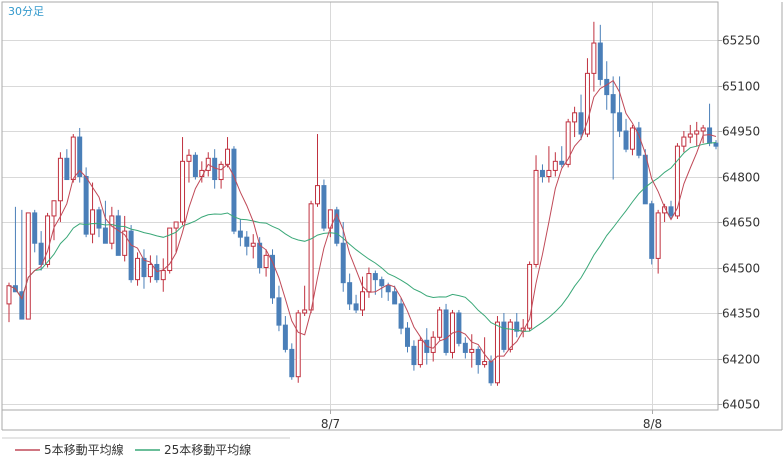 This screenshot has width=784, height=462. Describe the element at coordinates (741, 132) in the screenshot. I see `y-tick-label: 64950` at that location.